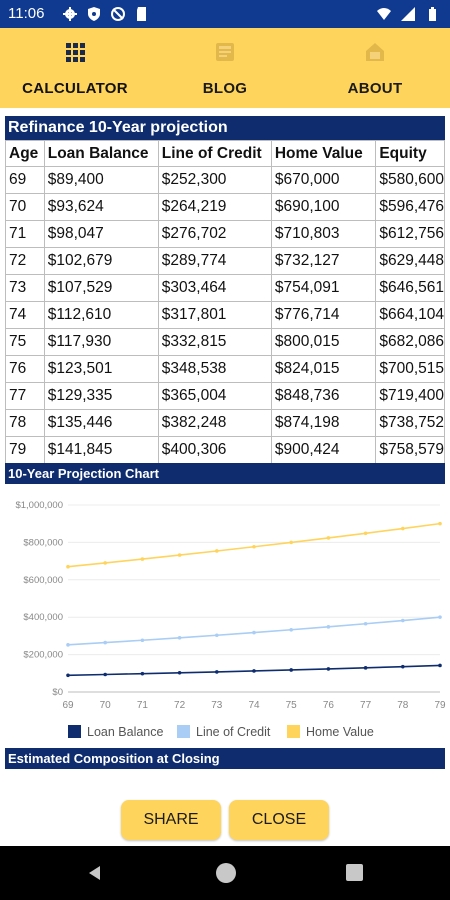 This screenshot has height=900, width=450. I want to click on house-icon, so click(375, 52).